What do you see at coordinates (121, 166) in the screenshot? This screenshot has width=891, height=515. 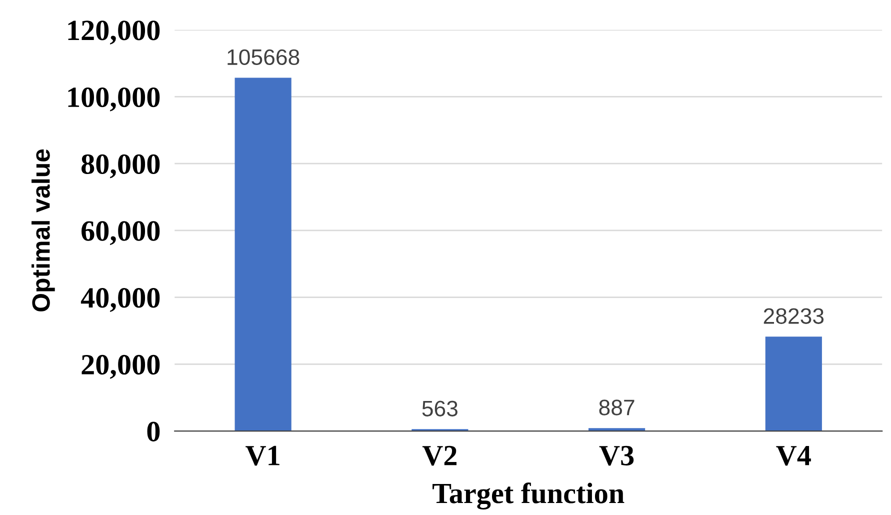 I see `y-tick-label: 80,000` at bounding box center [121, 166].